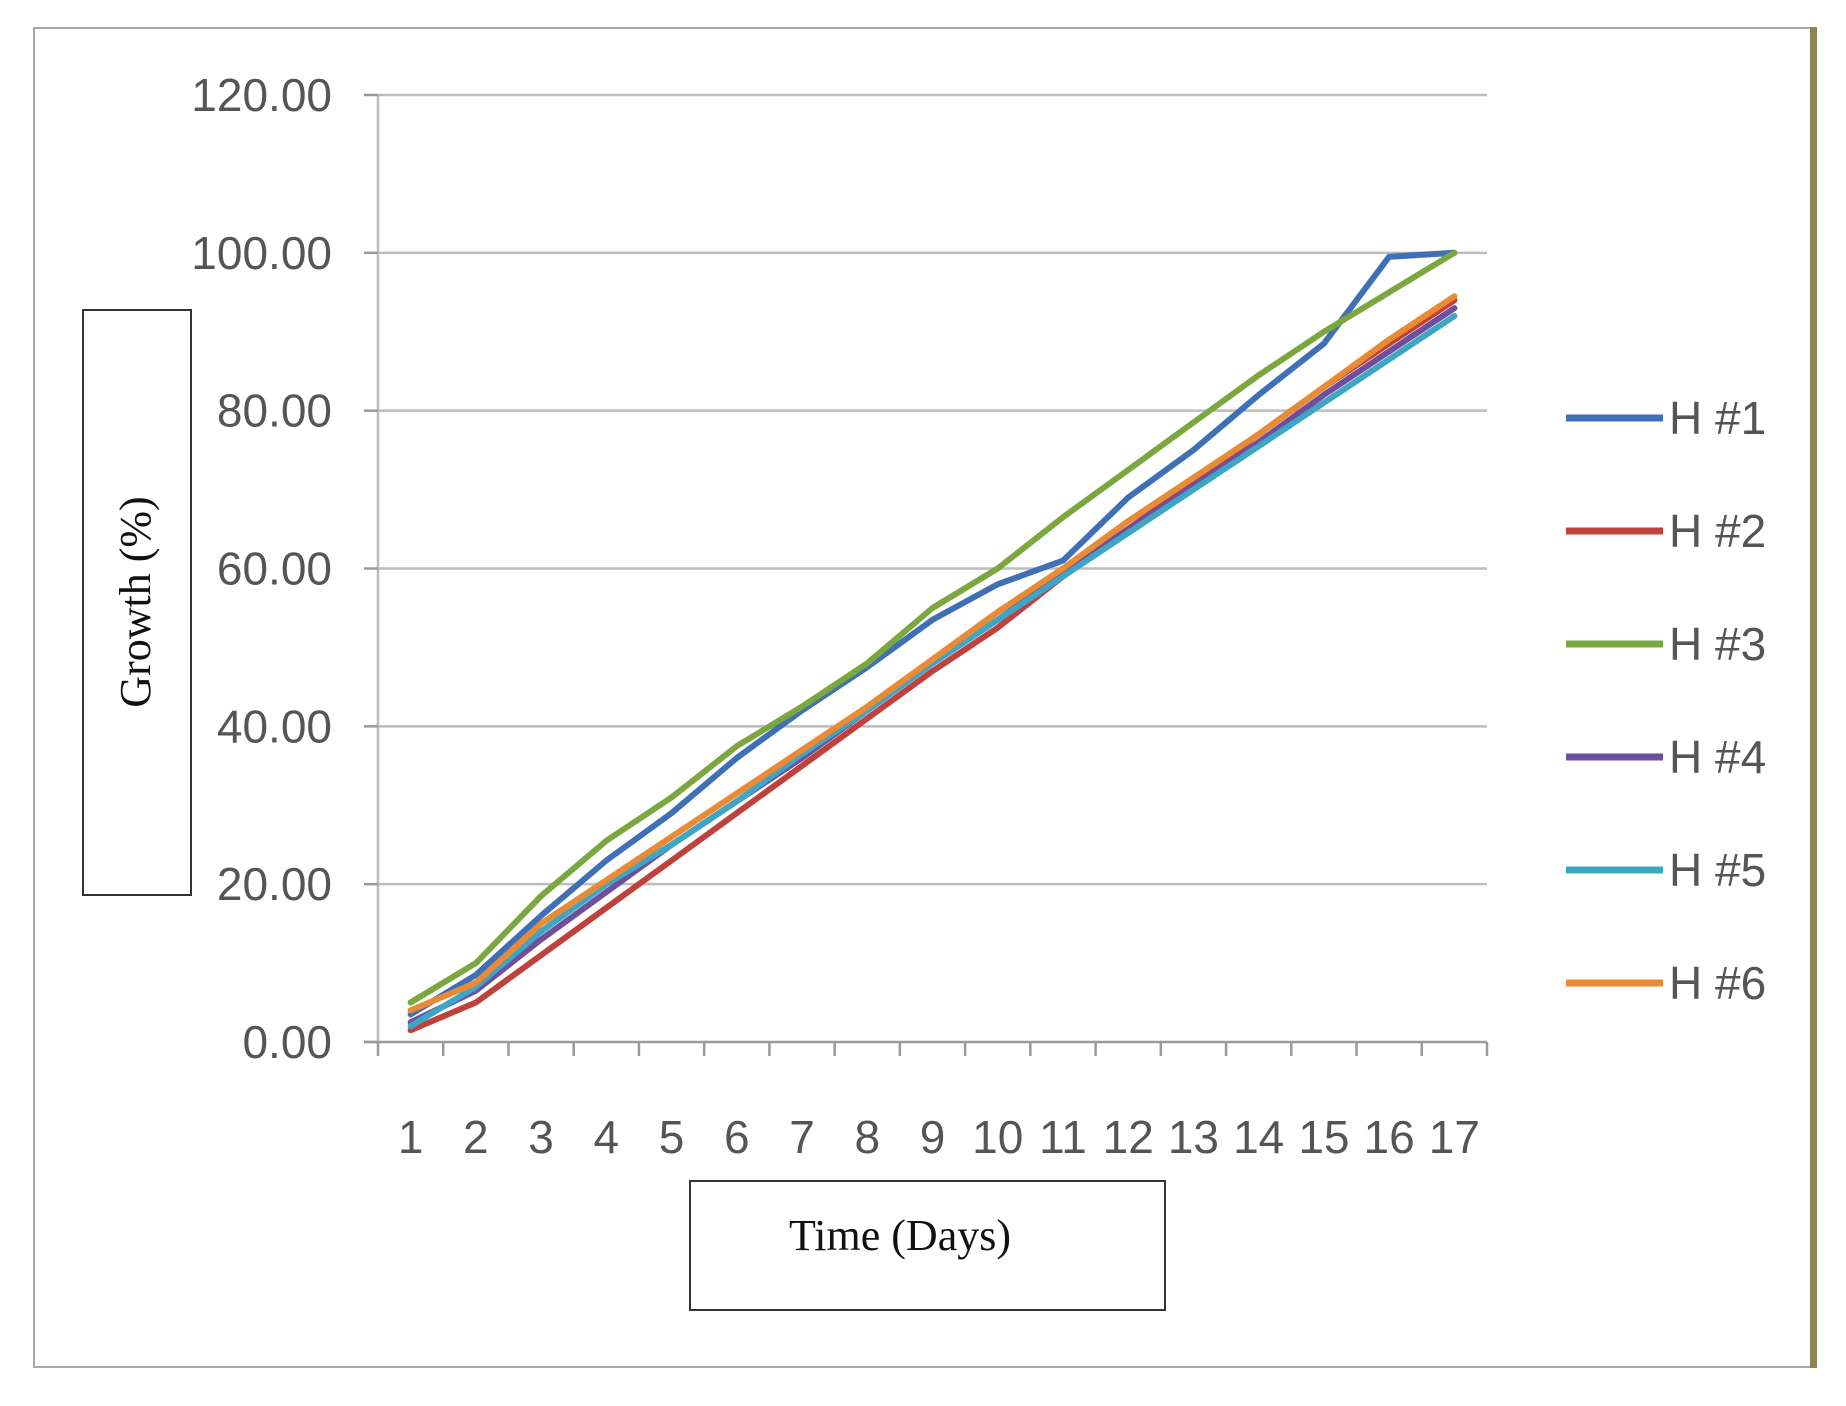  What do you see at coordinates (274, 726) in the screenshot?
I see `y-tick-label: 40.00` at bounding box center [274, 726].